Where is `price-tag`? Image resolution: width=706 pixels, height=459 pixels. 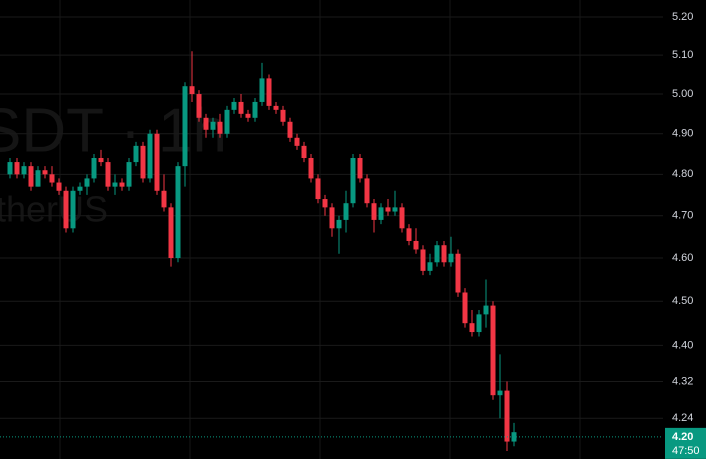 price-tag is located at coordinates (685, 443).